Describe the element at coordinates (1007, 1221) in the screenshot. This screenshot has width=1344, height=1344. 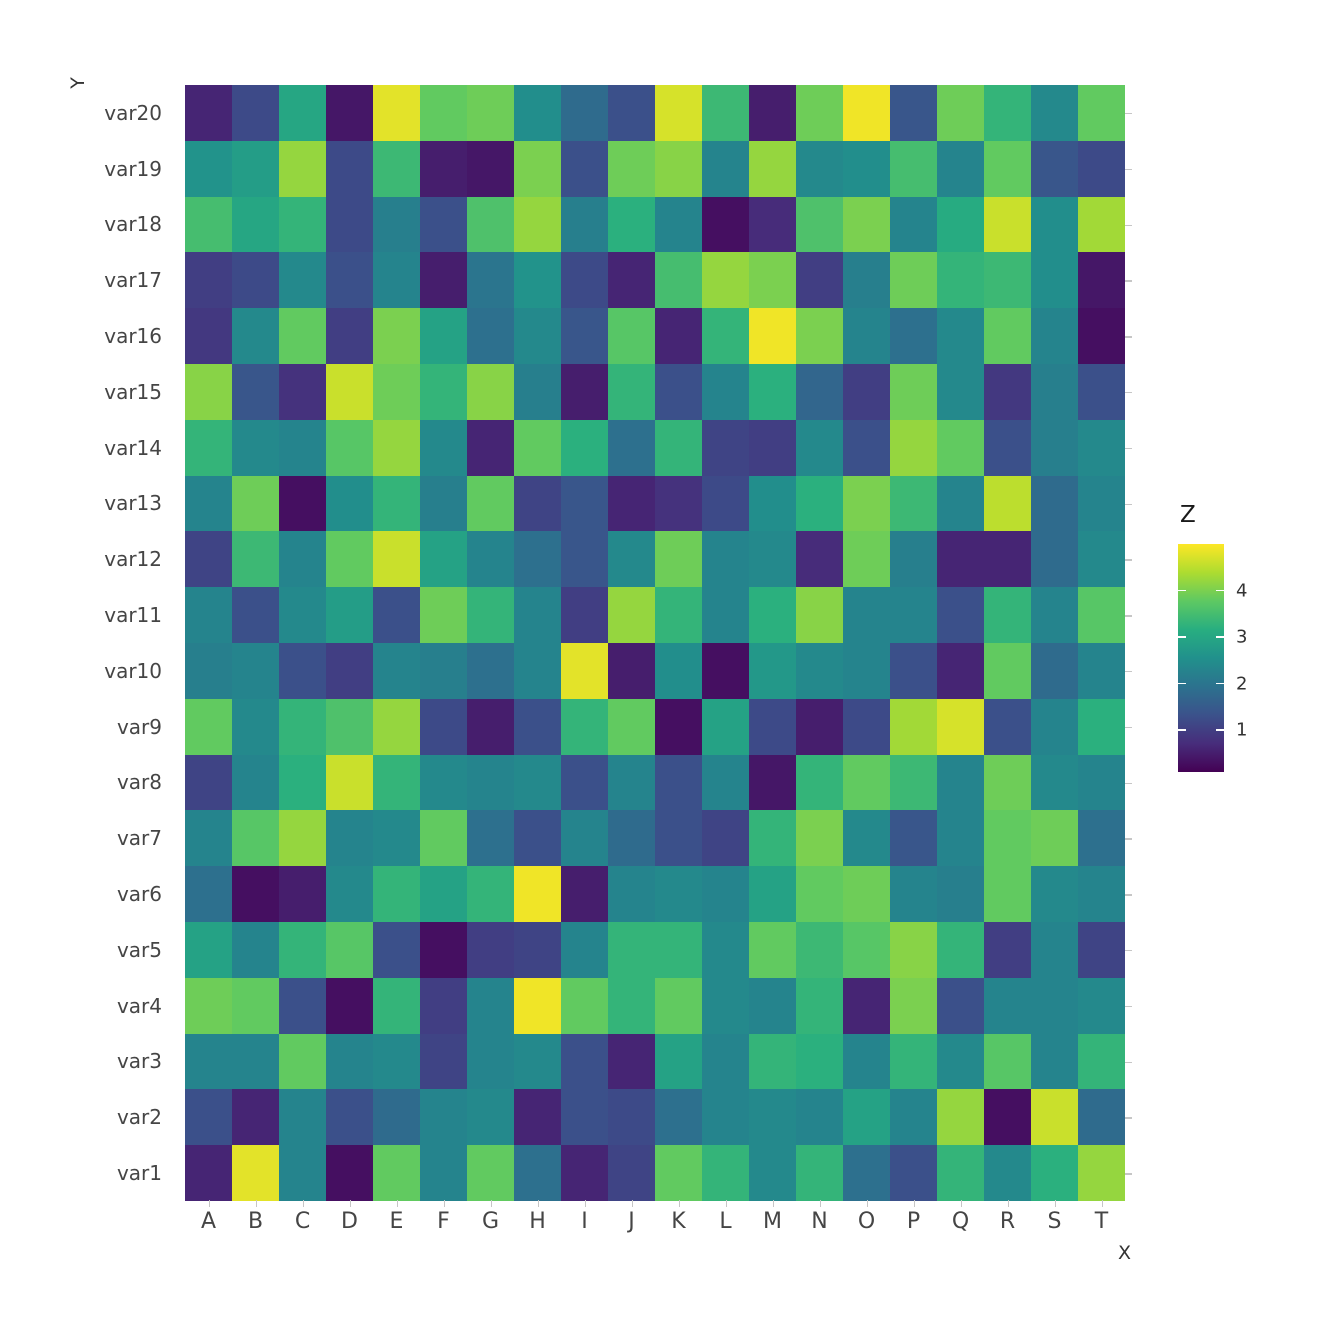
I see `x-tick-label: R` at that location.